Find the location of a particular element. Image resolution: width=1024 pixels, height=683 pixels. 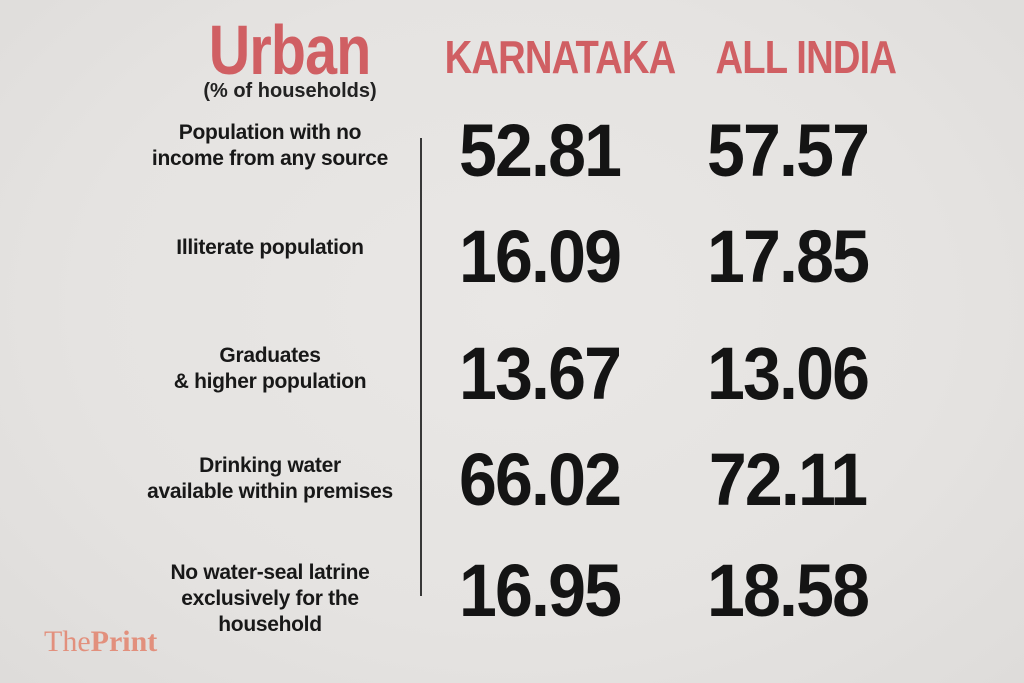

value-text: 18.58 is located at coordinates (788, 590).